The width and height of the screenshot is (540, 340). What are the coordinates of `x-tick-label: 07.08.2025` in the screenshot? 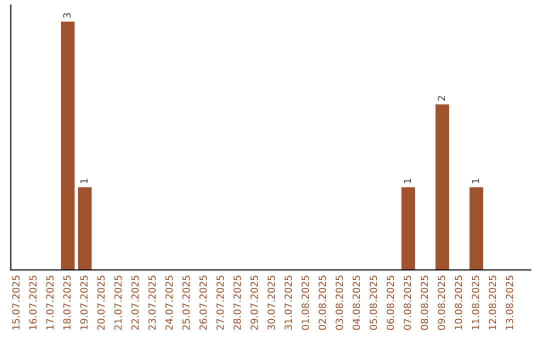 It's located at (408, 303).